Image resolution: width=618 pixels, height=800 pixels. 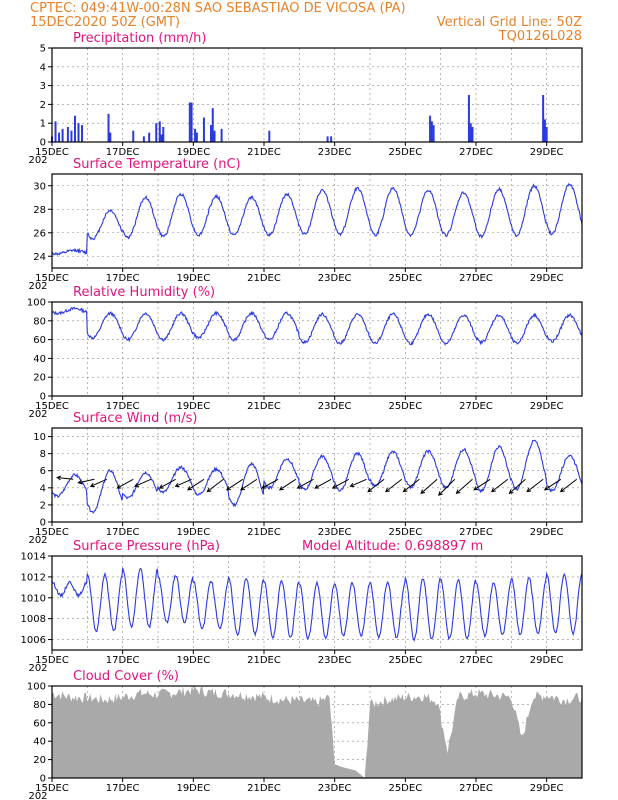 What do you see at coordinates (39, 359) in the screenshot?
I see `y-tick-label: 40` at bounding box center [39, 359].